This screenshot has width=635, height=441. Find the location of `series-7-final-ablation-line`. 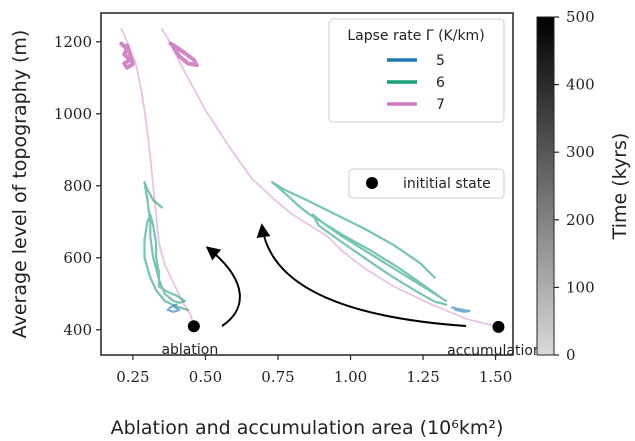

series-7-final-ablation-line is located at coordinates (127, 56).